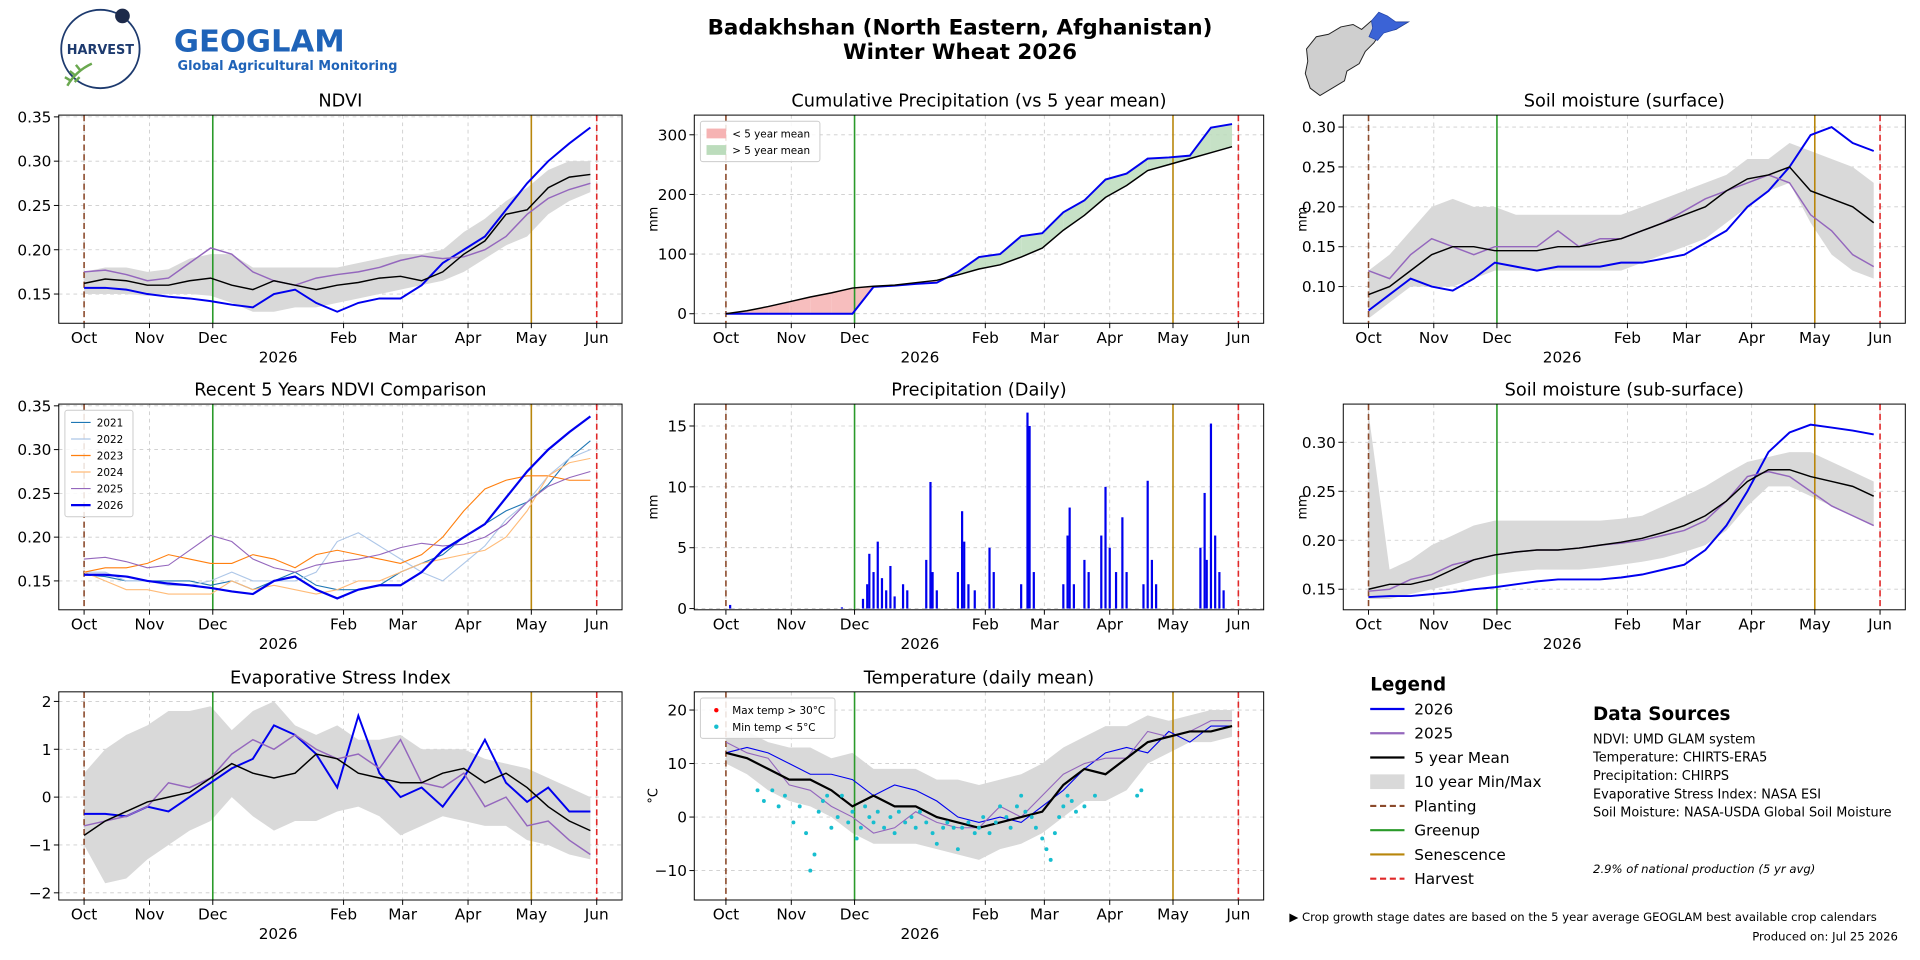 The width and height of the screenshot is (1920, 960). Describe the element at coordinates (682, 818) in the screenshot. I see `y-tick-label: 0` at that location.